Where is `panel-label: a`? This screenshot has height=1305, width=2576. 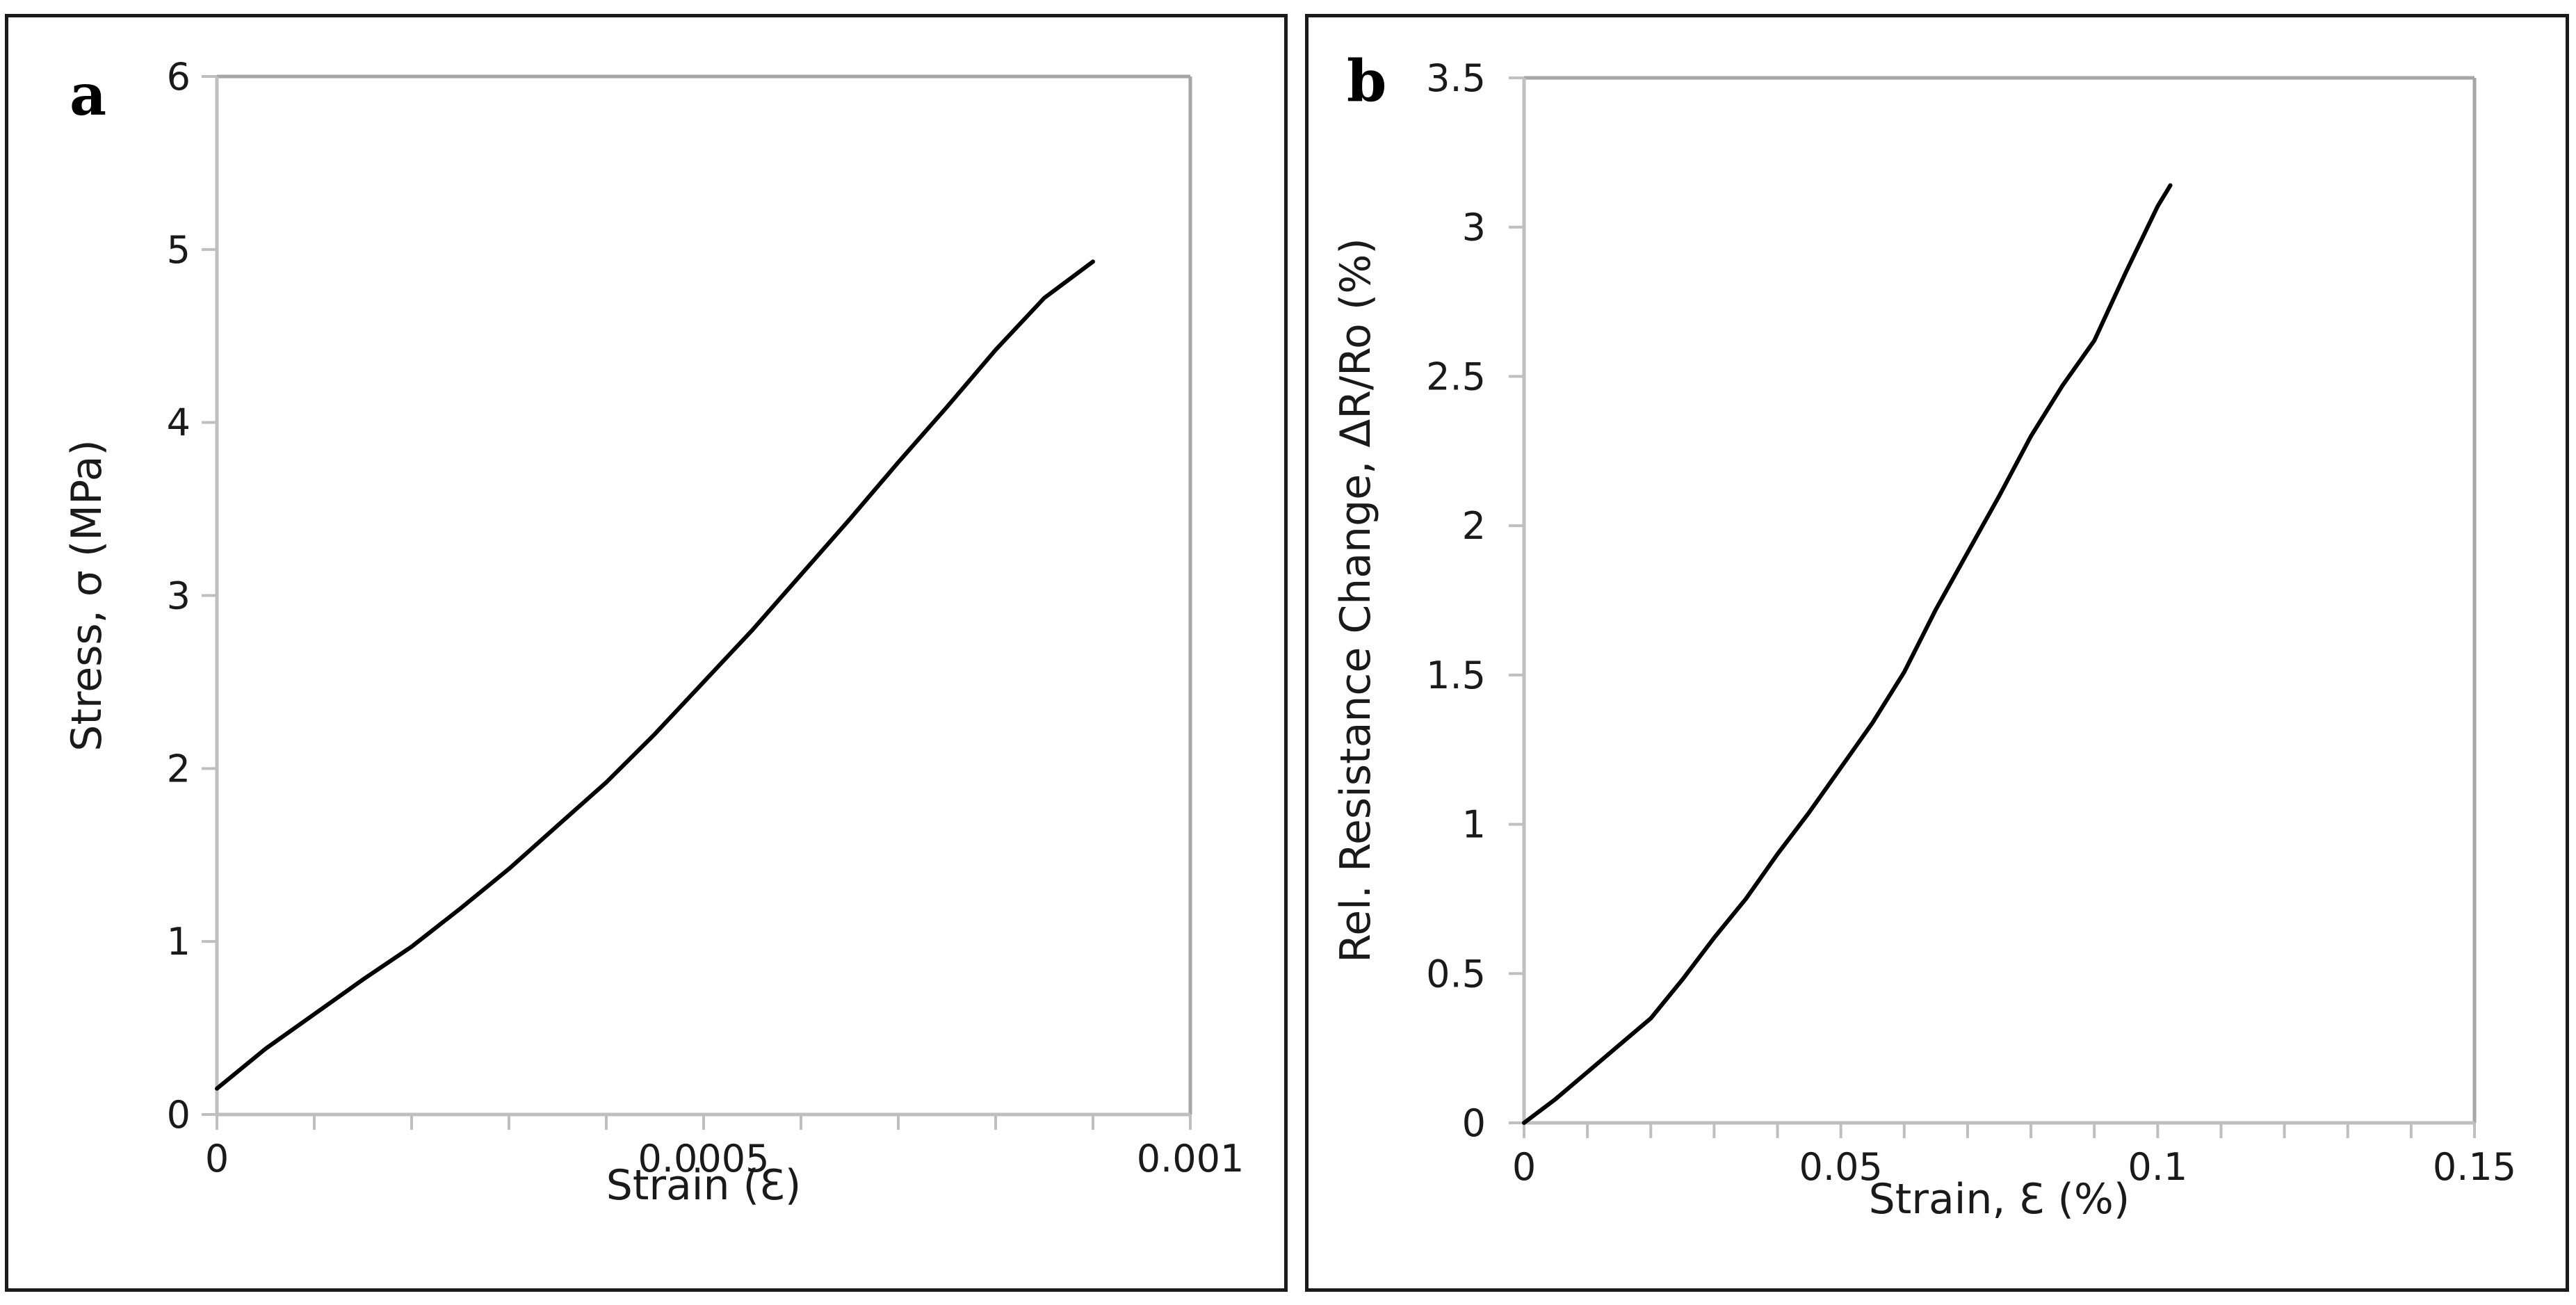 panel-label: a is located at coordinates (88, 95).